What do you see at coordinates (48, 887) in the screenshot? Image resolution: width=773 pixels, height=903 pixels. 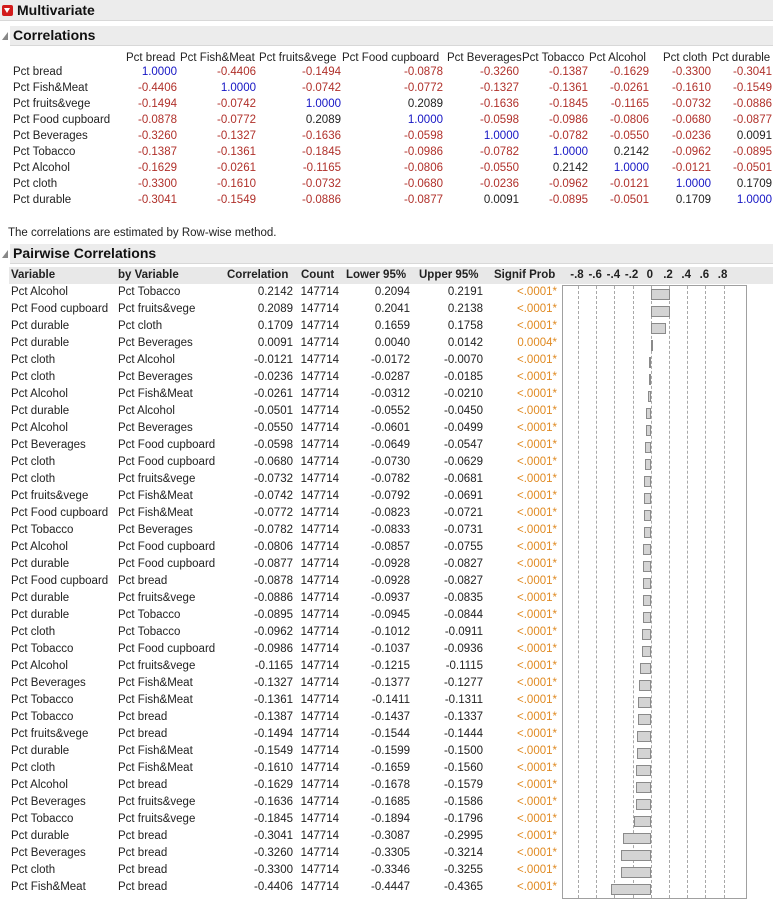 I see `row-variable: Pct Fish&Meat` at bounding box center [48, 887].